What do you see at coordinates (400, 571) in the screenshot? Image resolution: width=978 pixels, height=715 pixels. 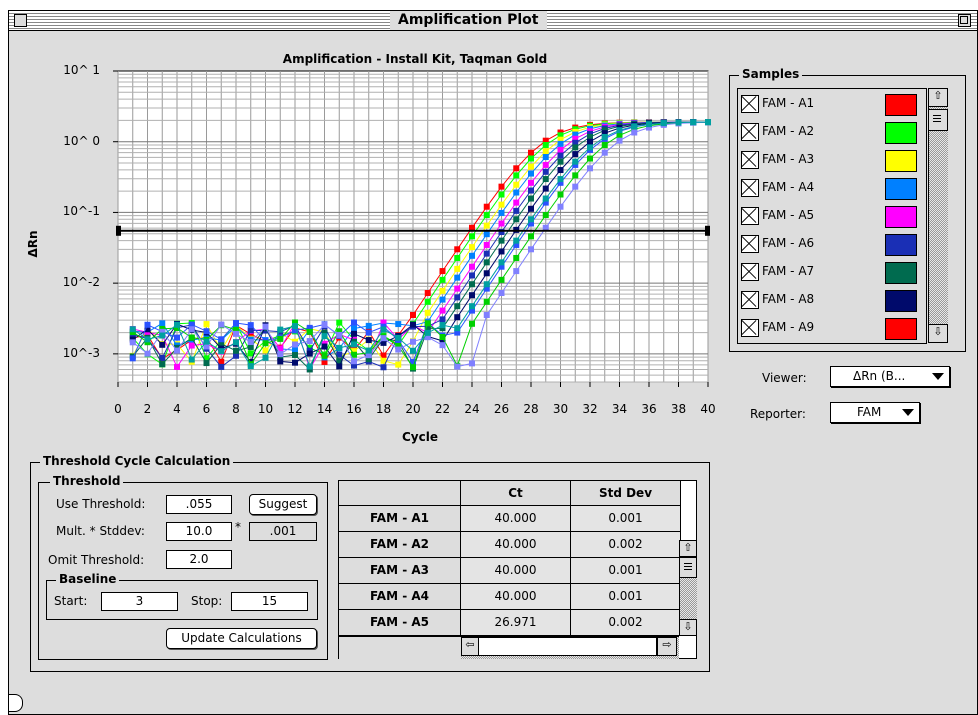 I see `row-header: FAM - A3` at bounding box center [400, 571].